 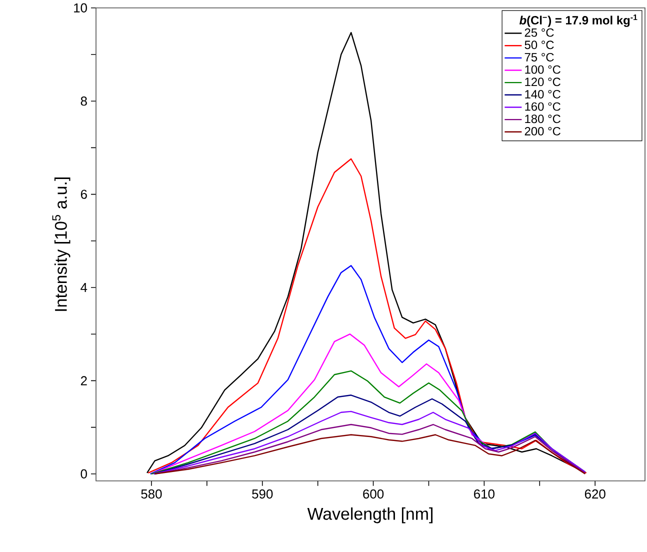 I want to click on legend-label: 100 °C, so click(x=542, y=69).